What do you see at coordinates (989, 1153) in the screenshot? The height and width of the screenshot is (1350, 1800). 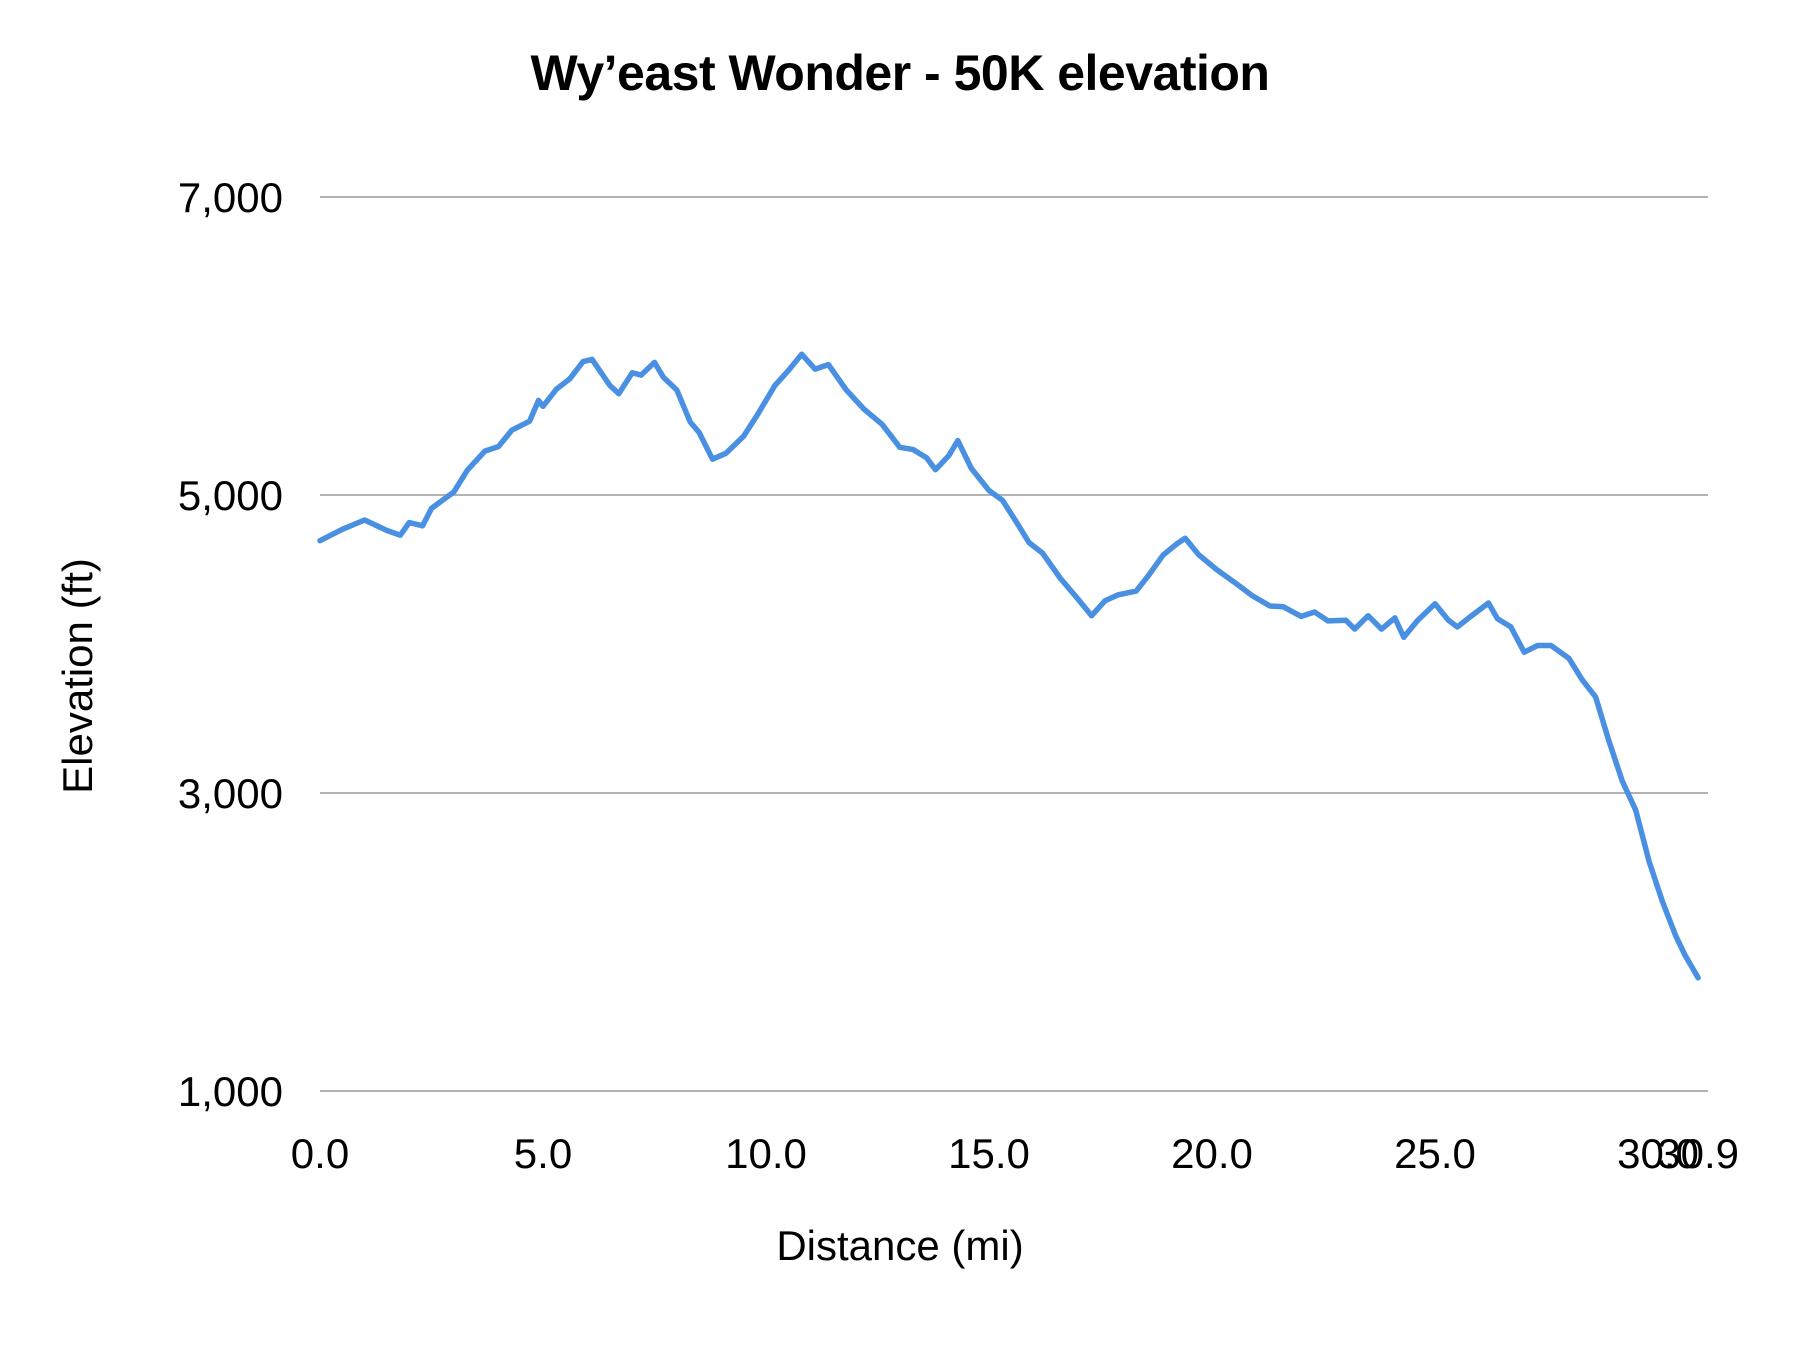 I see `x-tick-label: 15.0` at bounding box center [989, 1153].